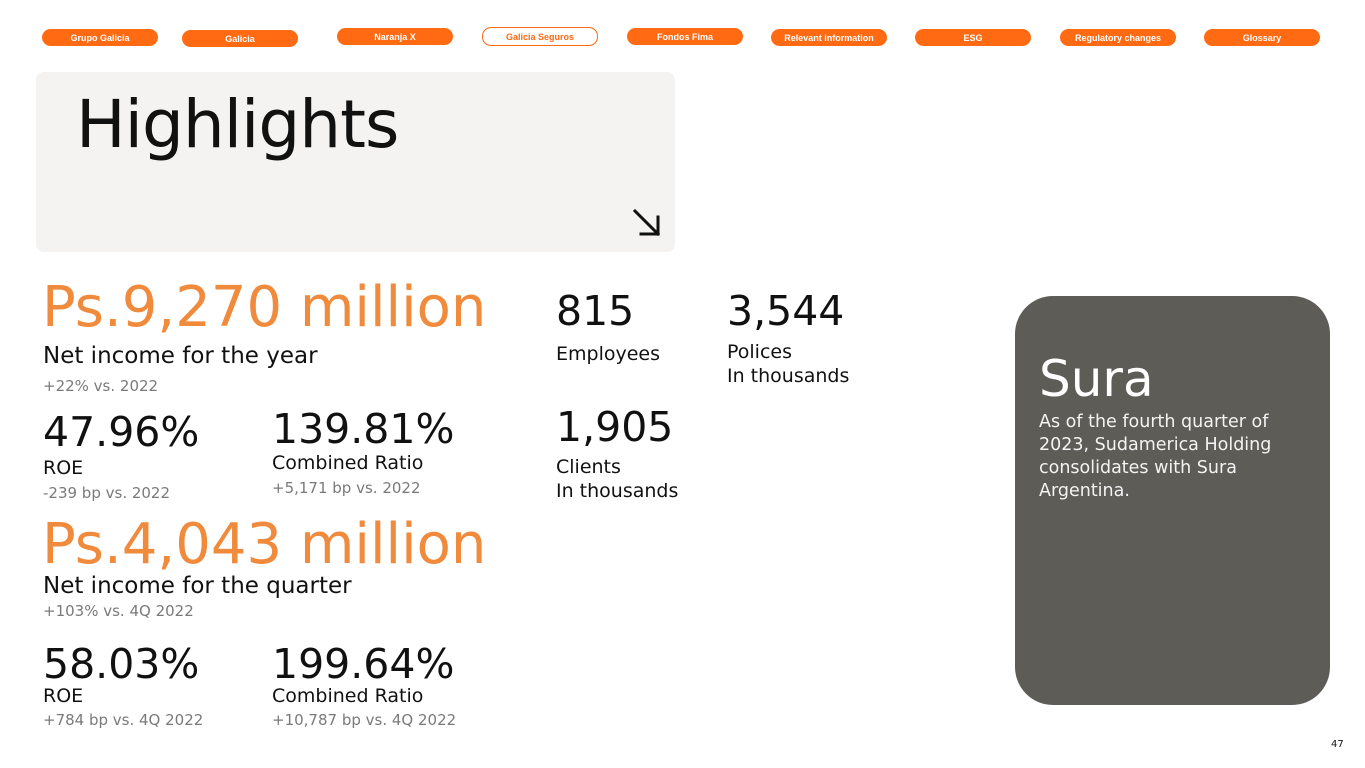 This screenshot has width=1365, height=768. What do you see at coordinates (63, 468) in the screenshot?
I see `roe-year-label: ROE` at bounding box center [63, 468].